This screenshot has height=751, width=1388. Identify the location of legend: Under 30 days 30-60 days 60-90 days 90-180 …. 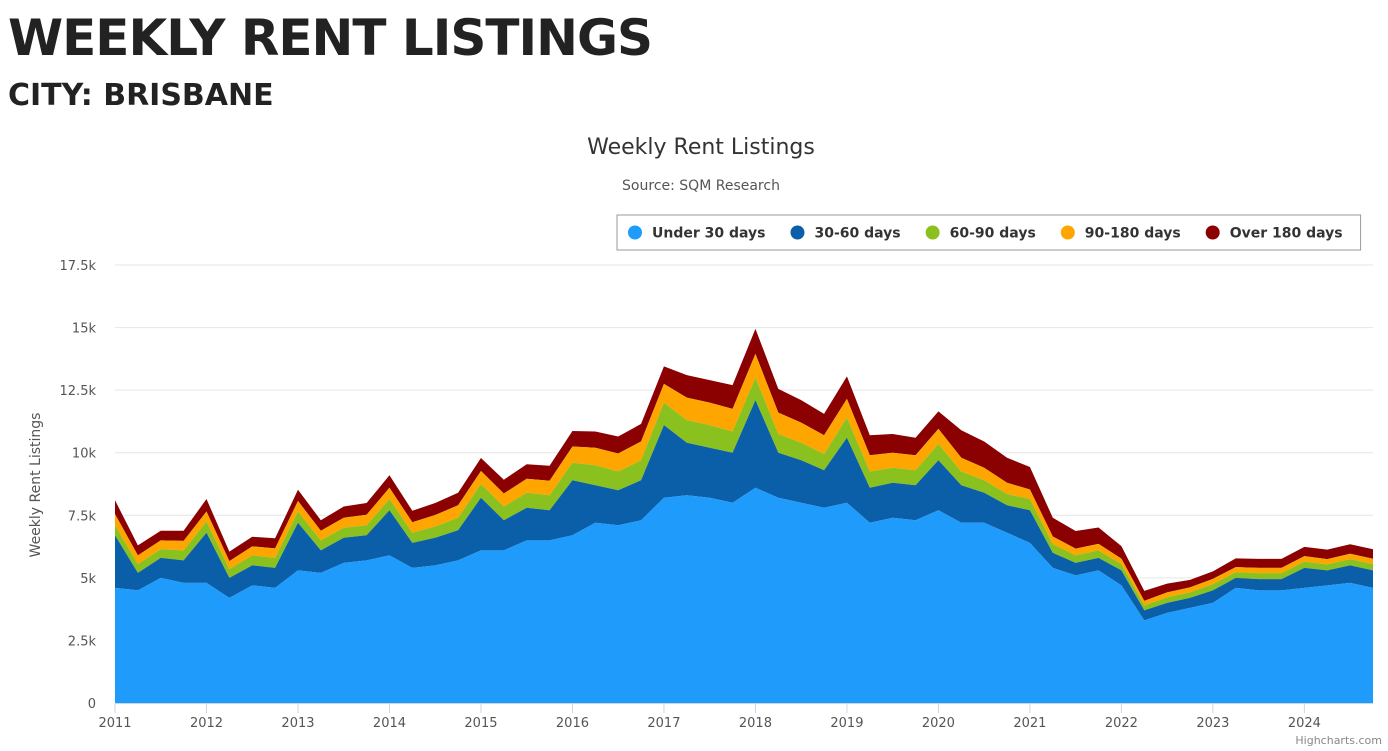
(989, 232).